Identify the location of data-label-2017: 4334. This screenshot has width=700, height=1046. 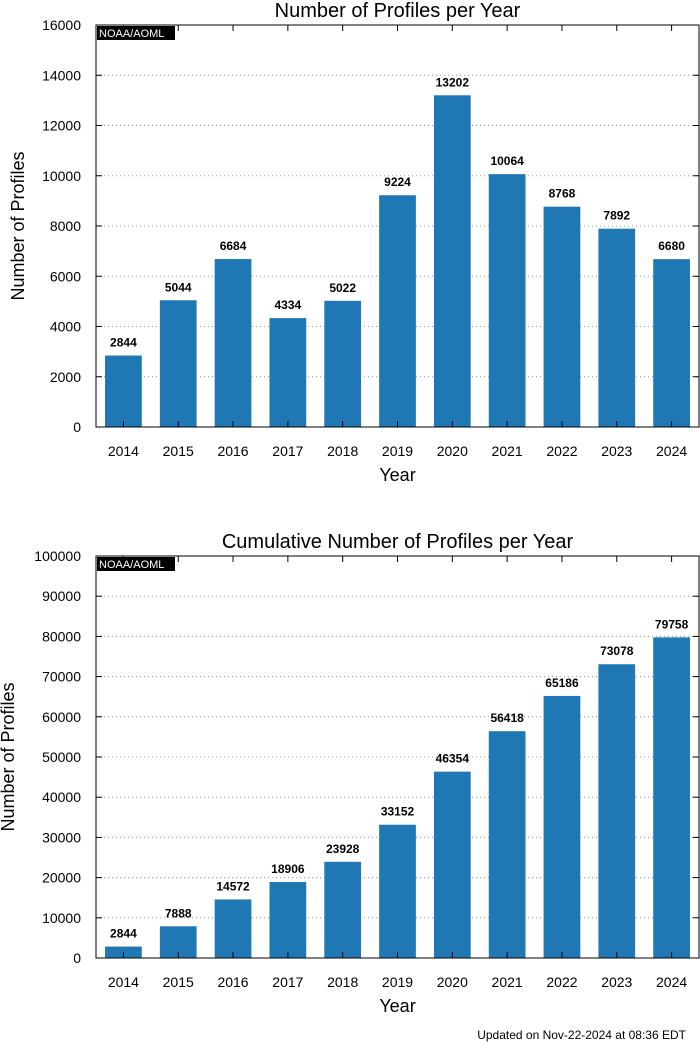
(288, 305).